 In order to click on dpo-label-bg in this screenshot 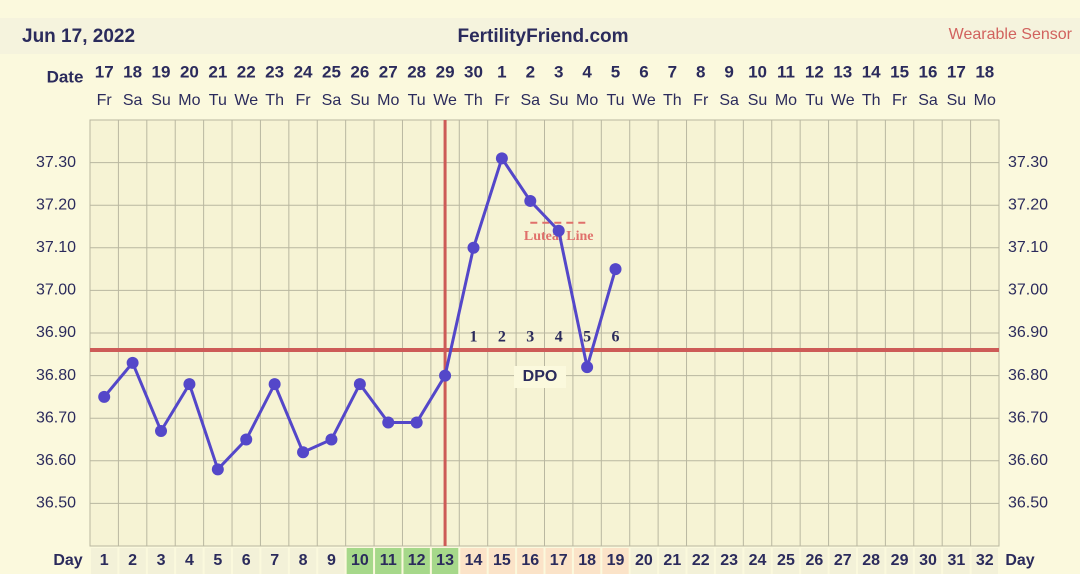, I will do `click(540, 377)`.